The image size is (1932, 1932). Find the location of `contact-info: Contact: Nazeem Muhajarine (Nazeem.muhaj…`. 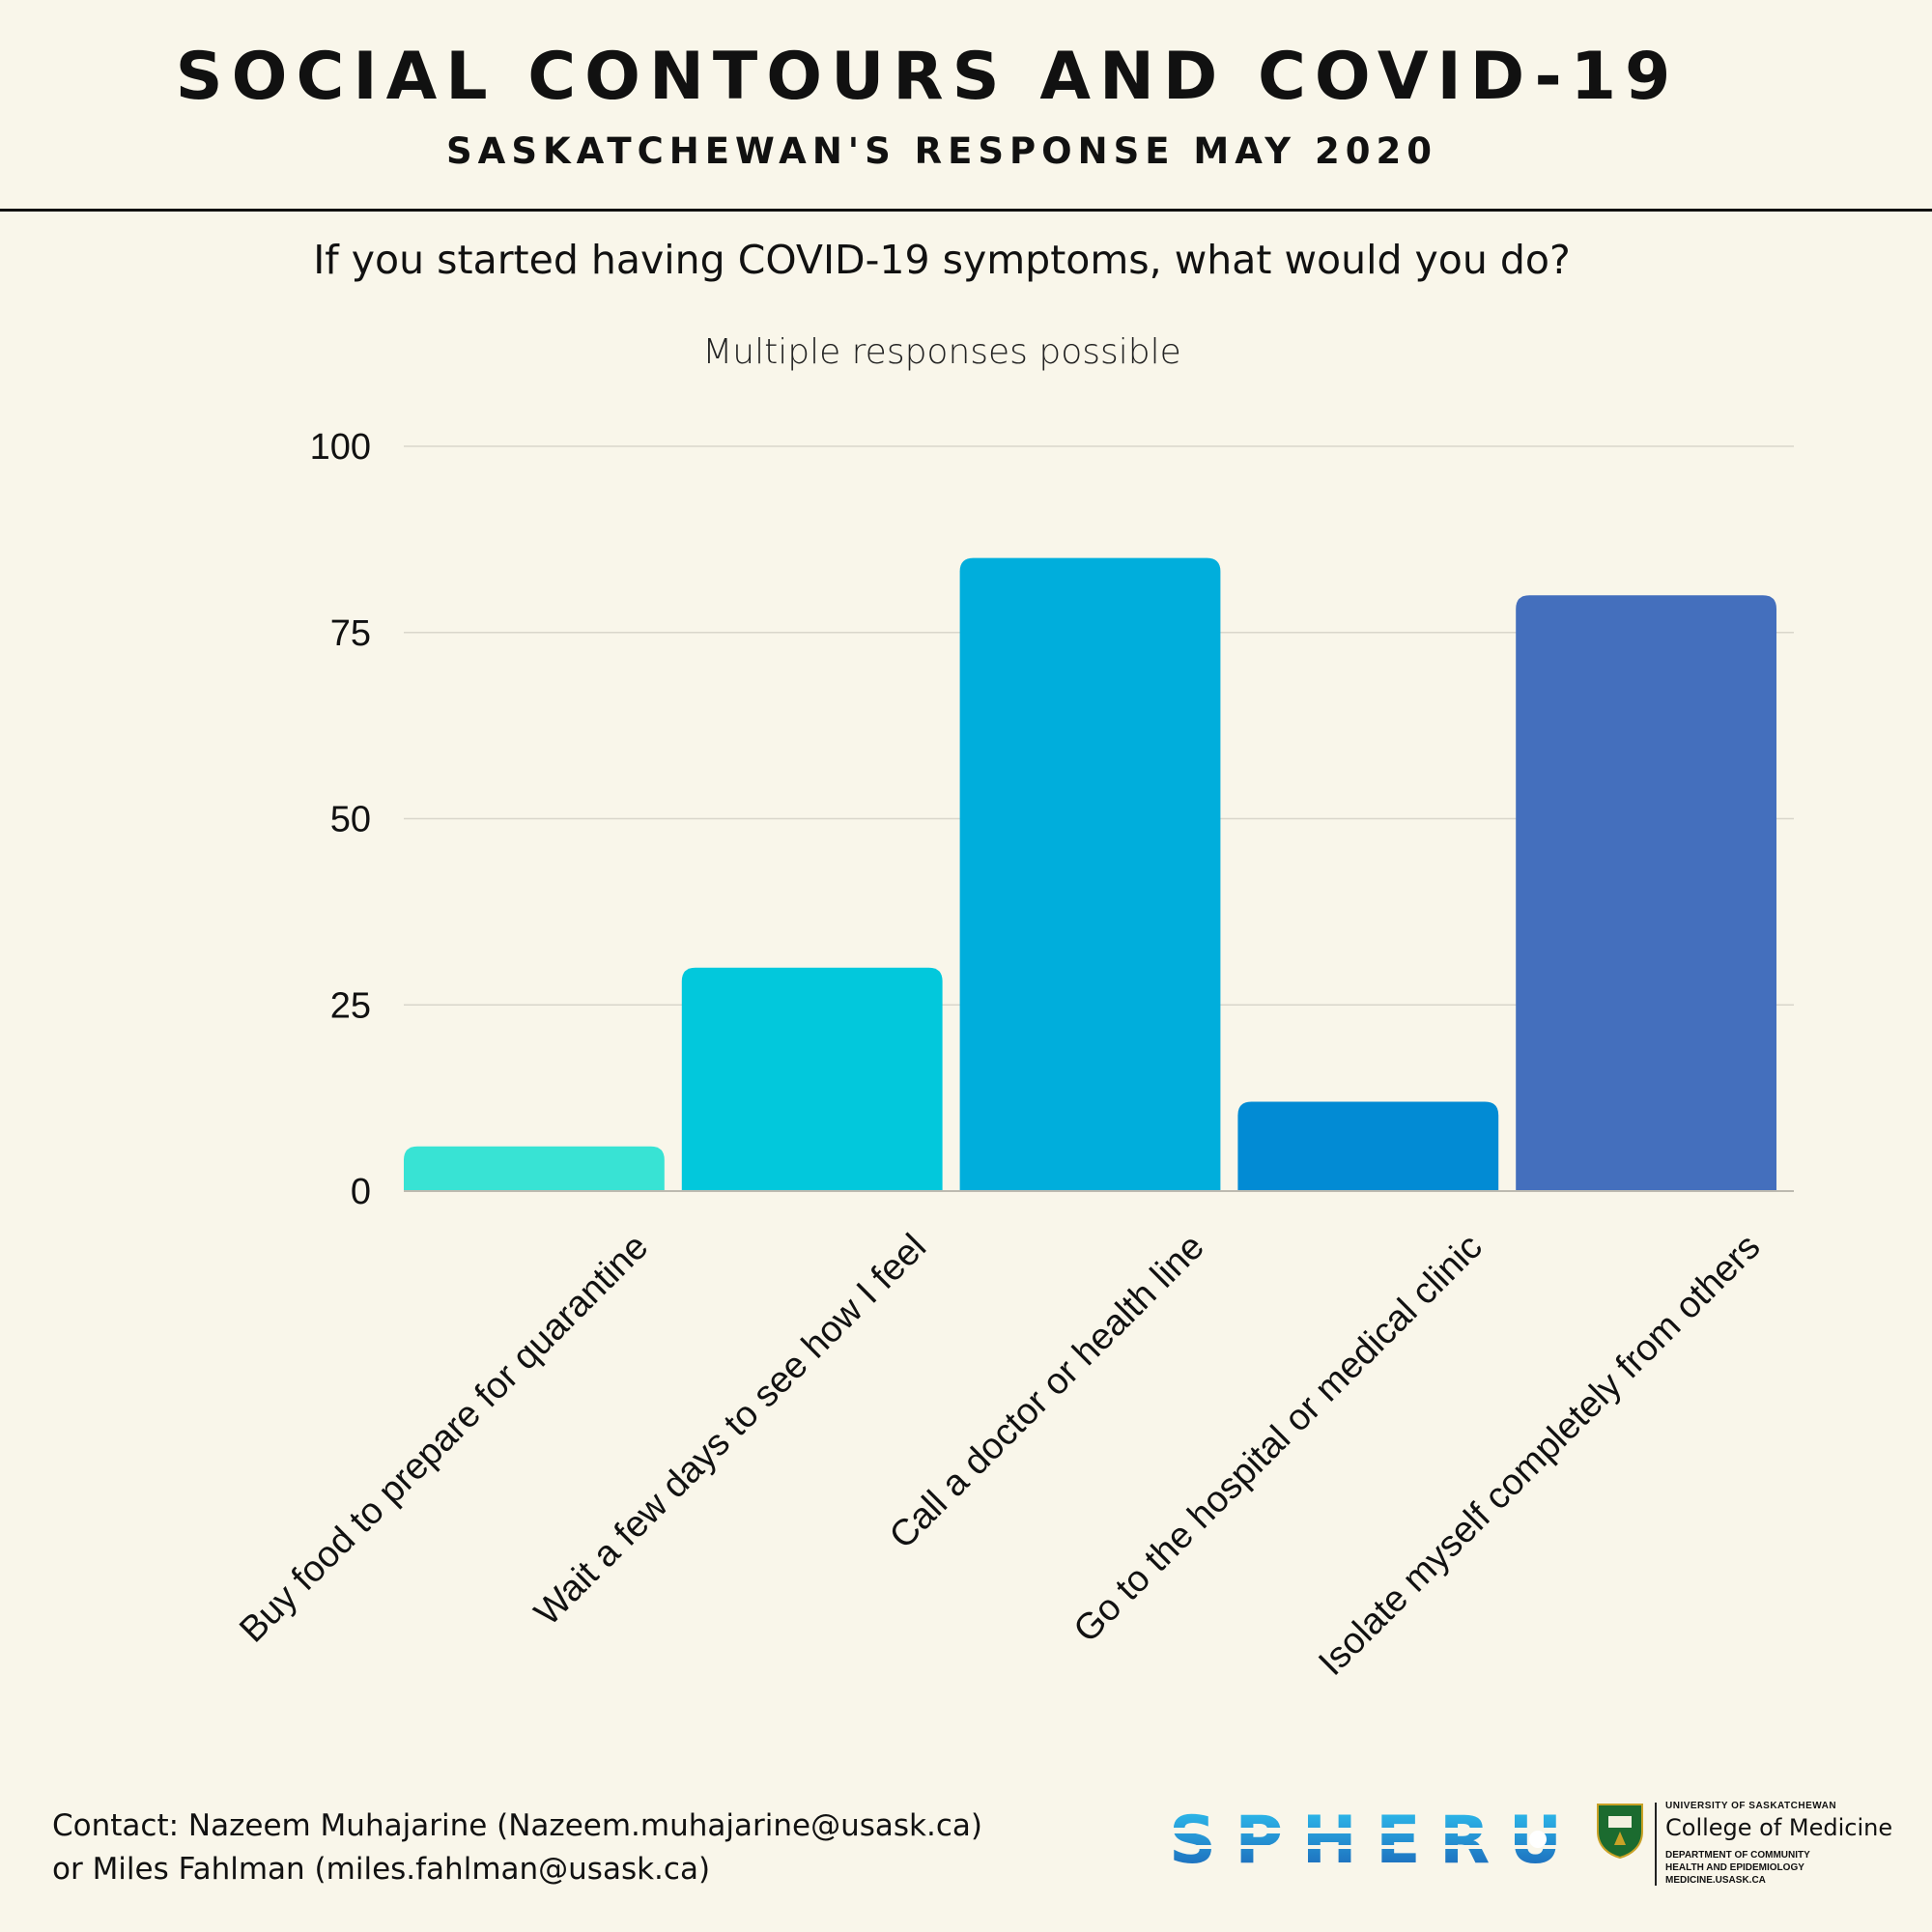

contact-info: Contact: Nazeem Muhajarine (Nazeem.muhaj… is located at coordinates (517, 1847).